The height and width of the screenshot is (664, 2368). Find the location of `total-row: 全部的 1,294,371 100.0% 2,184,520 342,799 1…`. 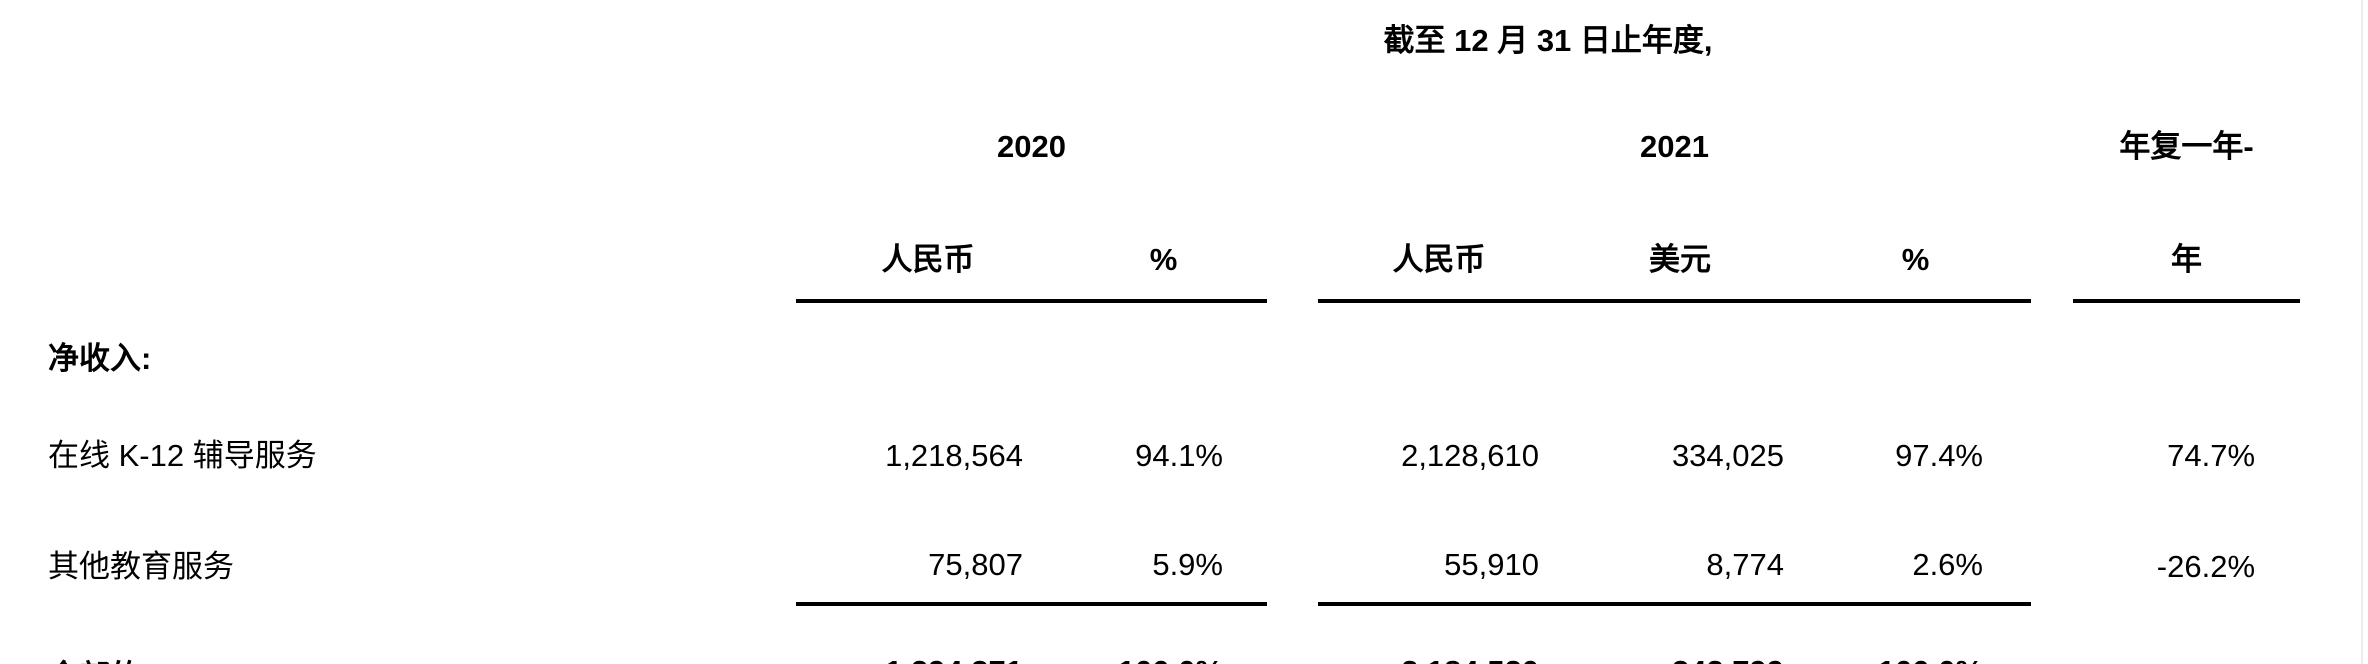

total-row: 全部的 1,294,371 100.0% 2,184,520 342,799 1… is located at coordinates (1174, 634).